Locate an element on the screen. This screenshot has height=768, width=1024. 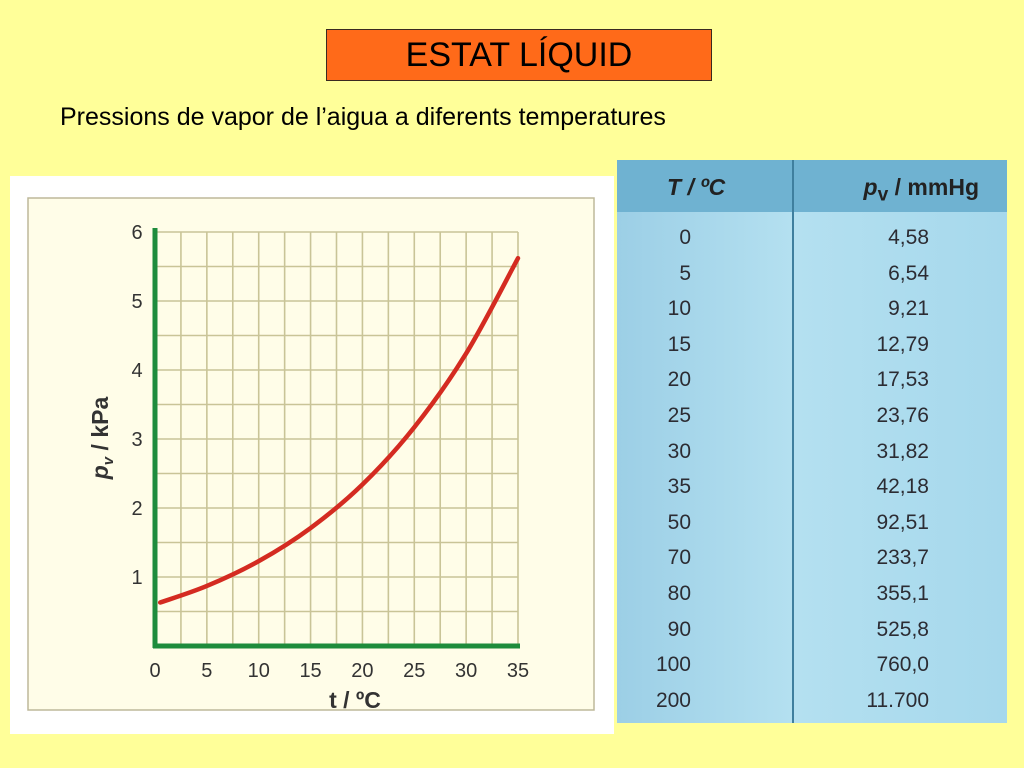
cell-temperature: 5 is located at coordinates (685, 273).